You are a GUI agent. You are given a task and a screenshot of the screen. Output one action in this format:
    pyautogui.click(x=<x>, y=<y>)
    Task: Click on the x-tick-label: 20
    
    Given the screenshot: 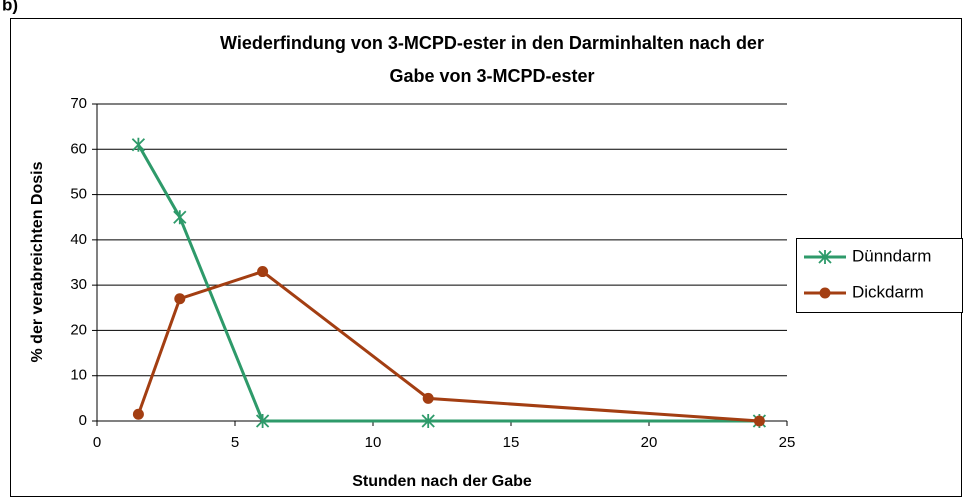 What is the action you would take?
    pyautogui.click(x=649, y=442)
    